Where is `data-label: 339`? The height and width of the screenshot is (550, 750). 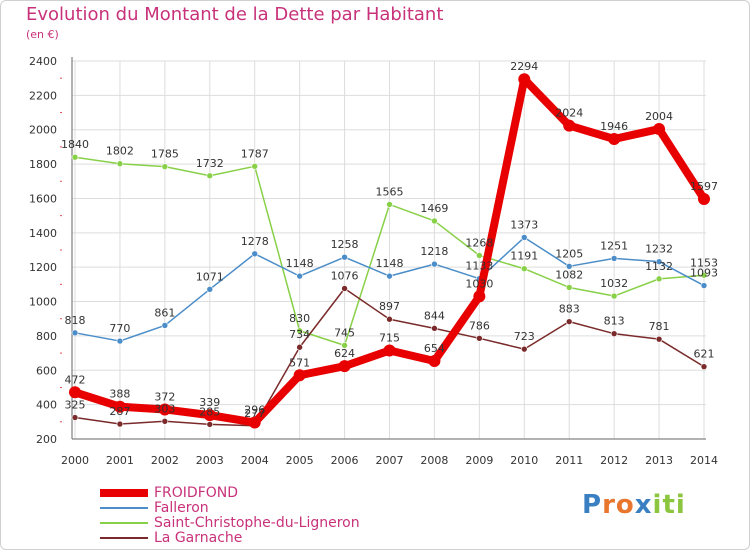 data-label: 339 is located at coordinates (209, 402).